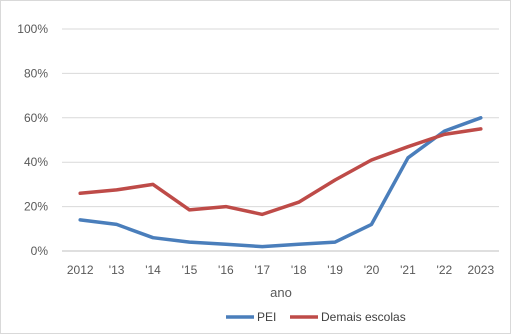  I want to click on x-axis-title: ano, so click(281, 292).